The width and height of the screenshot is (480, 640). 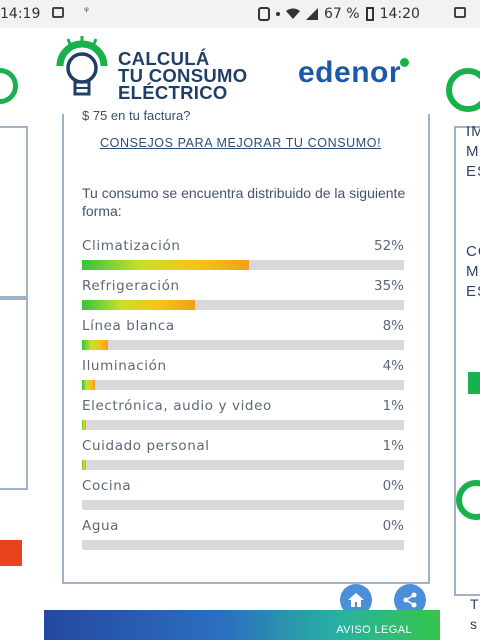 What do you see at coordinates (128, 326) in the screenshot?
I see `category-label: Línea blanca` at bounding box center [128, 326].